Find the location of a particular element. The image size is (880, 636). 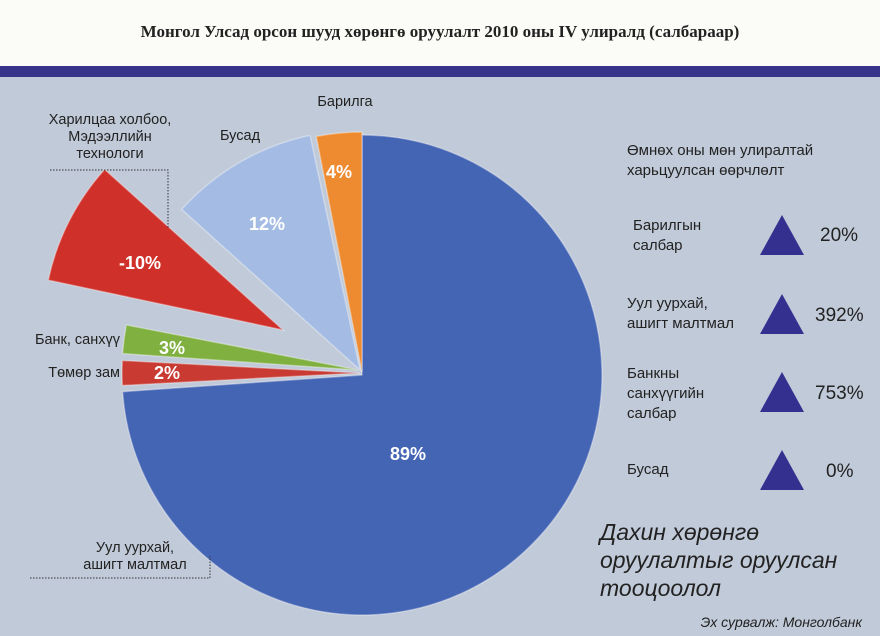

label-rail: Төмөр зам is located at coordinates (84, 373).